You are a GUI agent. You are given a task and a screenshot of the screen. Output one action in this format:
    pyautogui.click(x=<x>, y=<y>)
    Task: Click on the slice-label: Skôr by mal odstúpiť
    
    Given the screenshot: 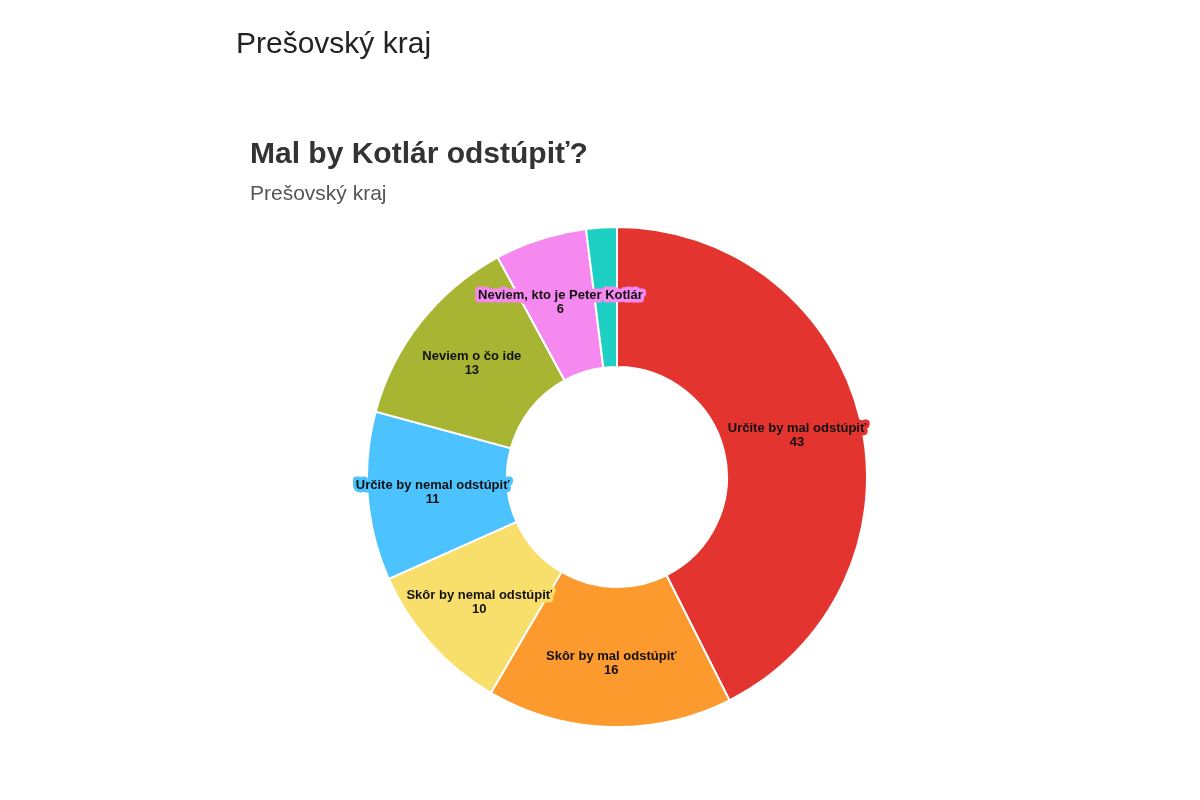 What is the action you would take?
    pyautogui.click(x=612, y=655)
    